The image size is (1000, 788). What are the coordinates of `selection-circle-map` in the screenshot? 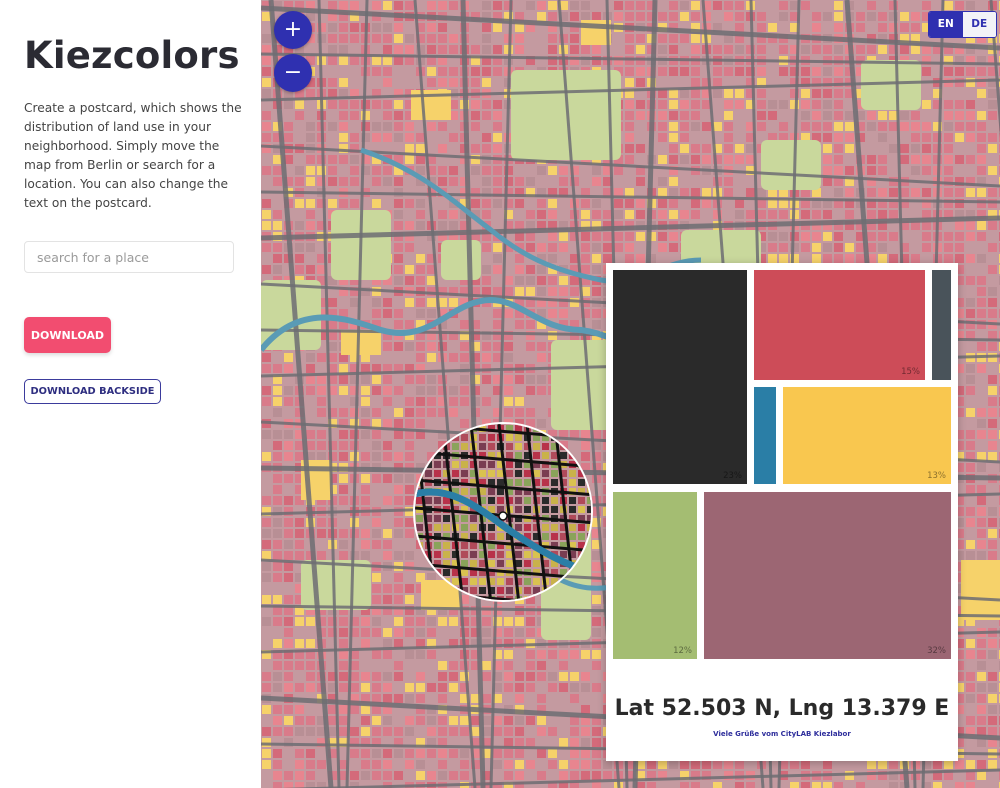 It's located at (503, 512).